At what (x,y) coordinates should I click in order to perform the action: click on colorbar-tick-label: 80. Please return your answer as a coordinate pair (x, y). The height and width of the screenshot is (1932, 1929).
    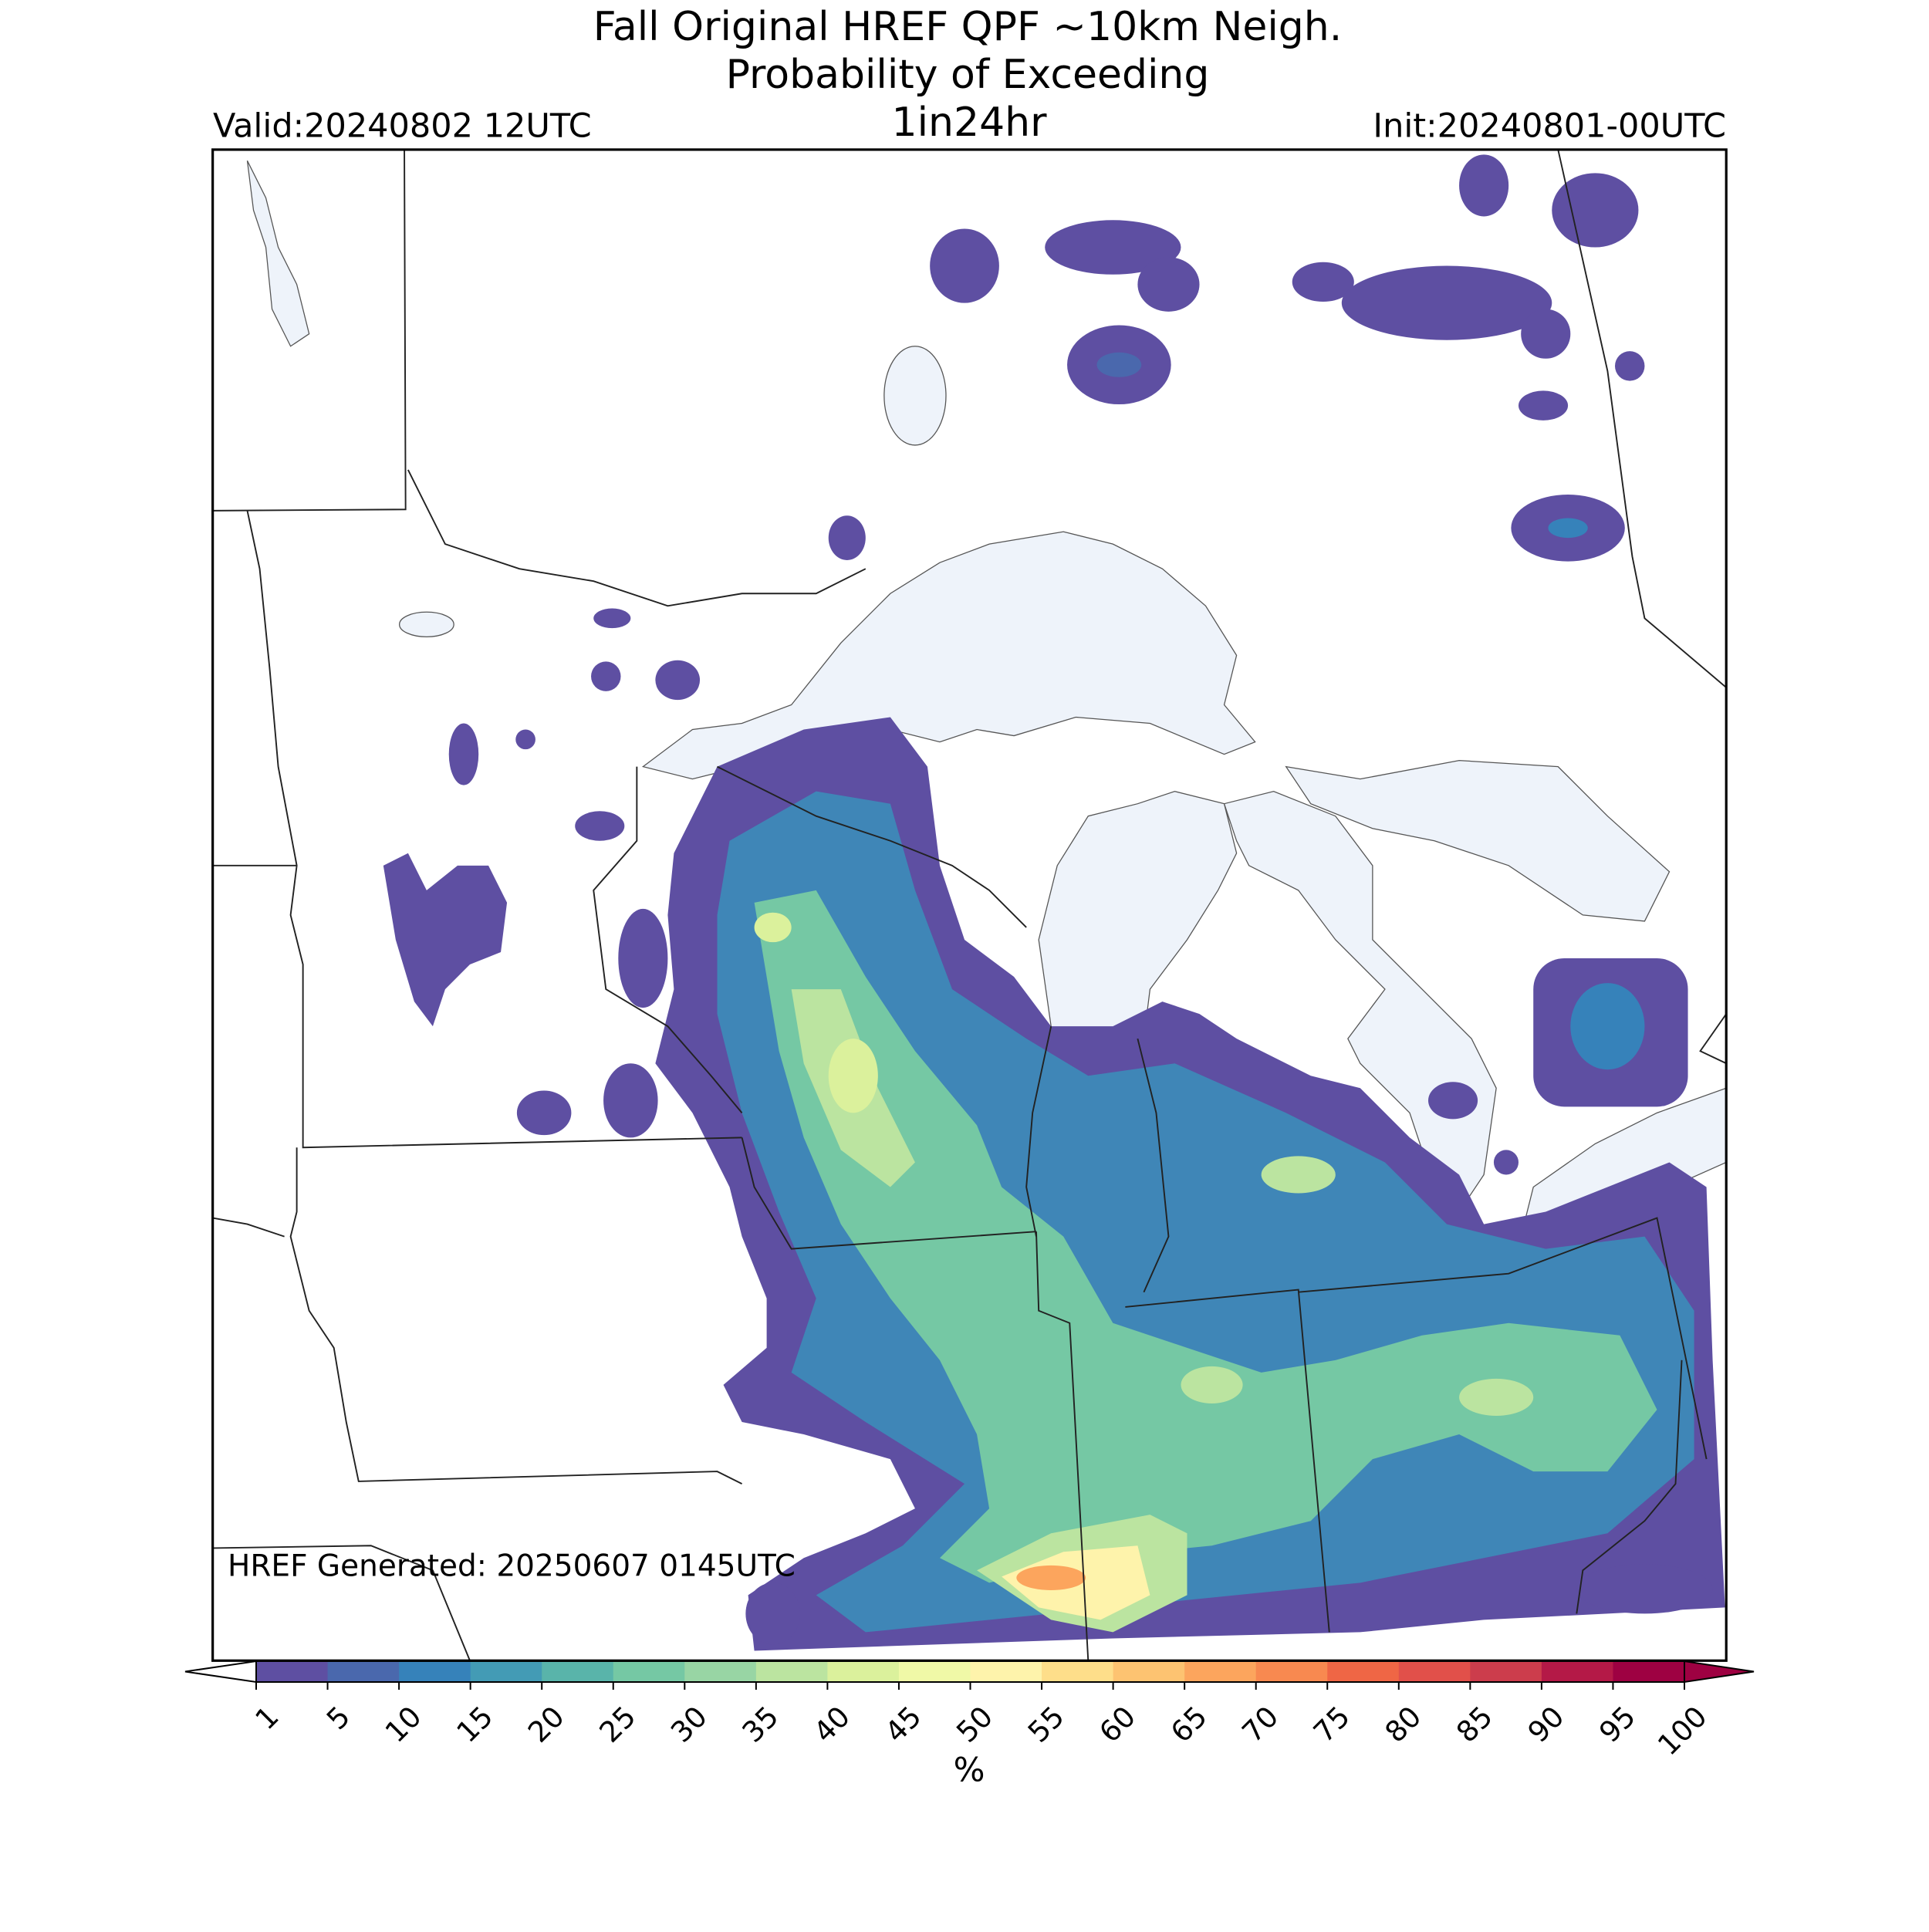
    Looking at the image, I should click on (1403, 1725).